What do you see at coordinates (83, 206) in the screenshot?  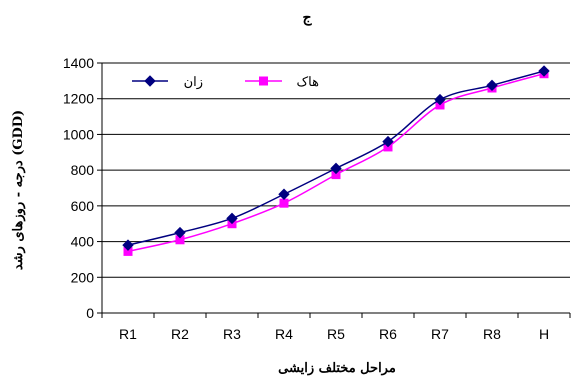 I see `y-tick-label: 600` at bounding box center [83, 206].